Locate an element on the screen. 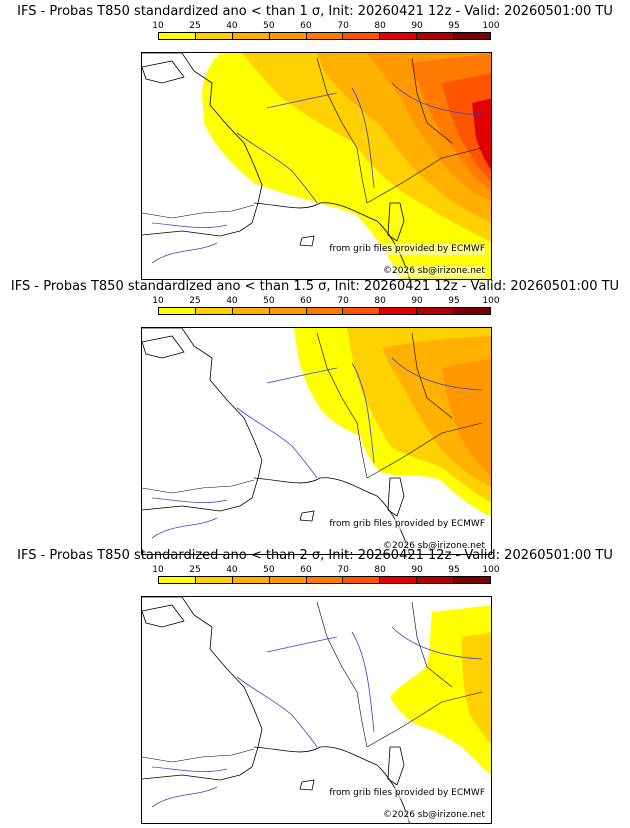  tick-label: 60 is located at coordinates (306, 301).